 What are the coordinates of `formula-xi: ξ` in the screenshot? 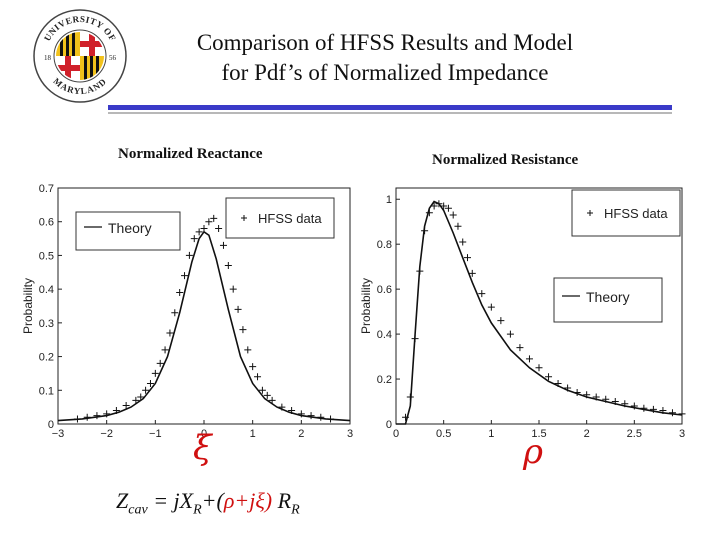 It's located at (260, 500).